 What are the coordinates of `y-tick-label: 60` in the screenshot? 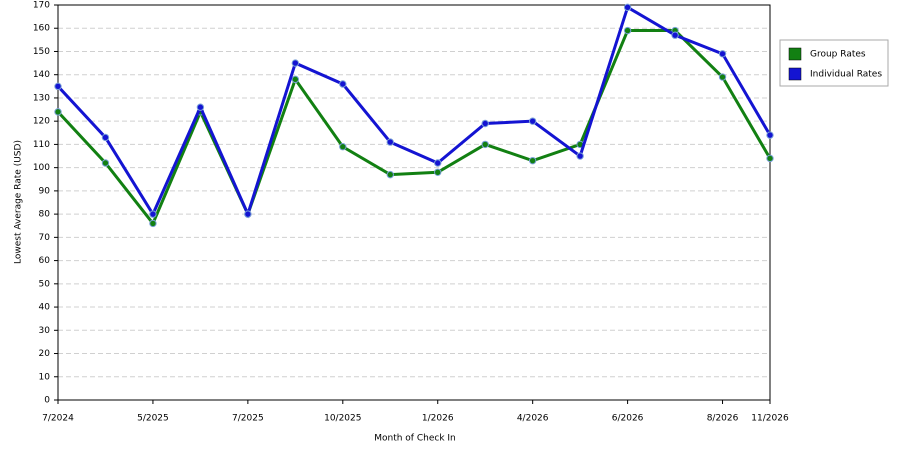 It's located at (45, 261).